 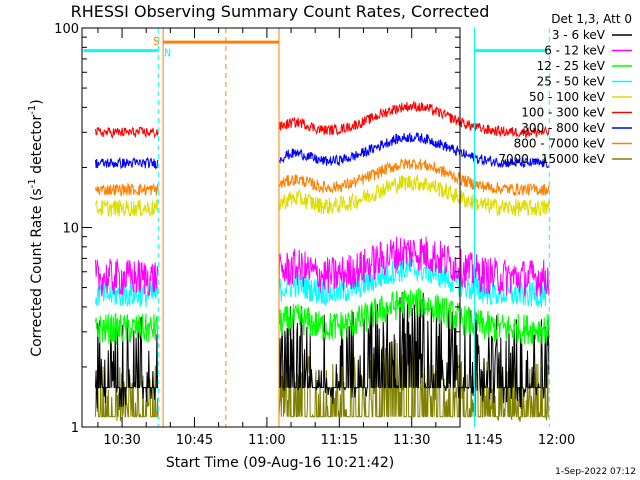 I want to click on y-axis-label: Corrected Count Rate (s-1 detector-1), so click(x=36, y=227).